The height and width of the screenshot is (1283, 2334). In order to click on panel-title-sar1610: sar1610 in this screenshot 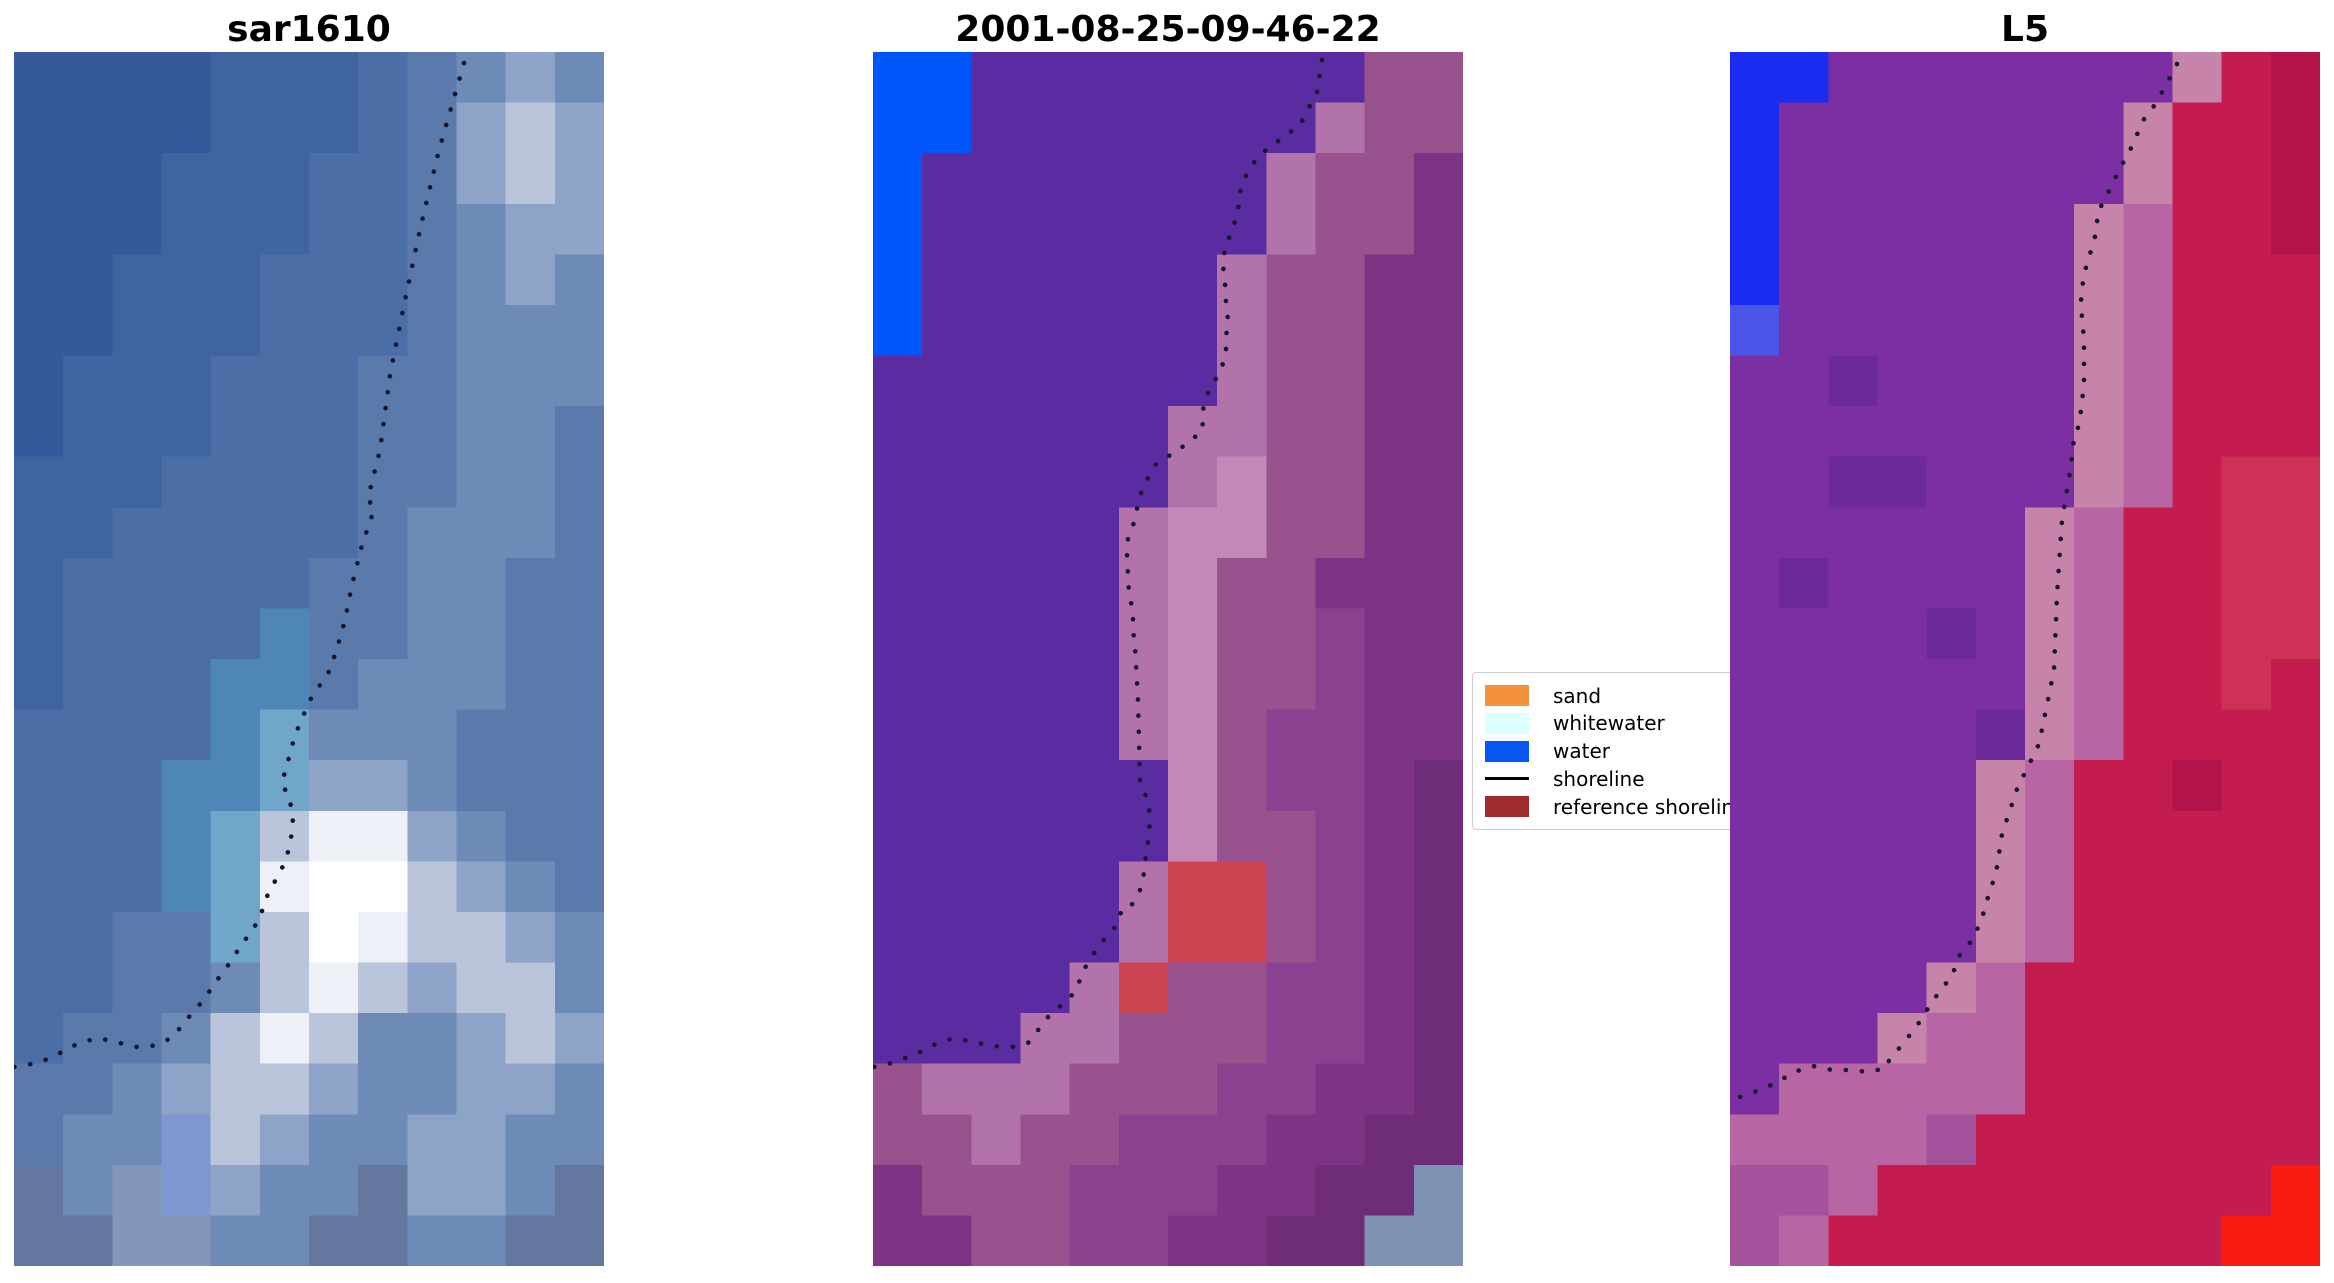, I will do `click(309, 29)`.